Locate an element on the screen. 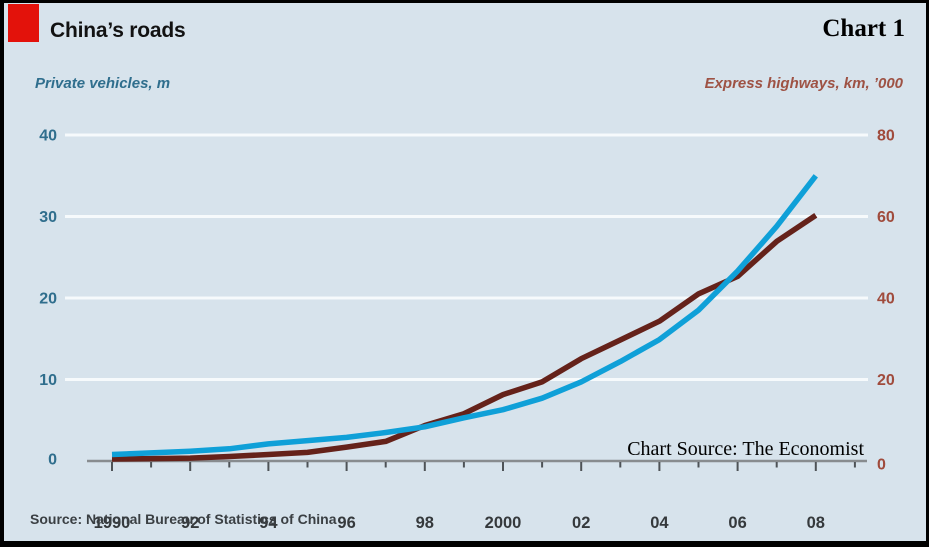  left-axis-tick-label: 20 is located at coordinates (48, 299).